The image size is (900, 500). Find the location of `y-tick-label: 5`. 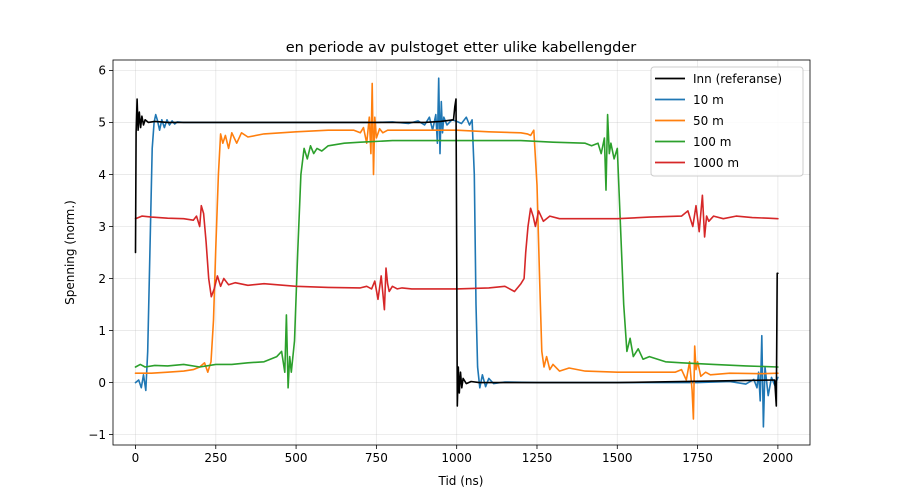

y-tick-label: 5 is located at coordinates (102, 123).